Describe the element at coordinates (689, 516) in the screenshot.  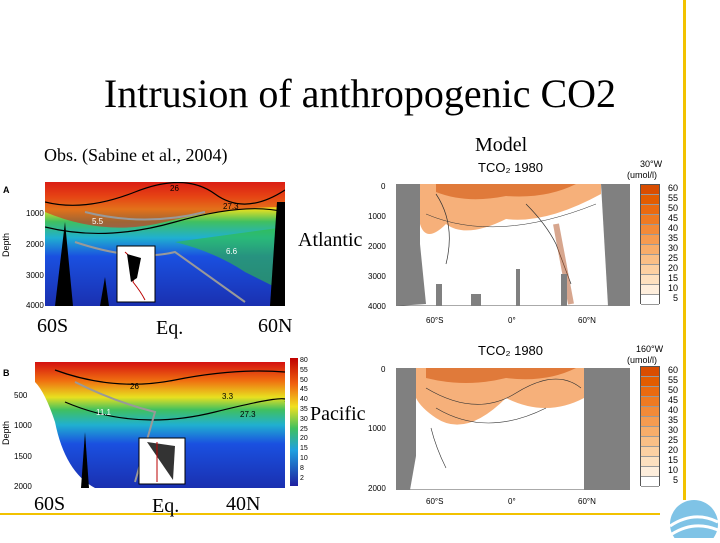
I see `logo-globe-icon` at that location.